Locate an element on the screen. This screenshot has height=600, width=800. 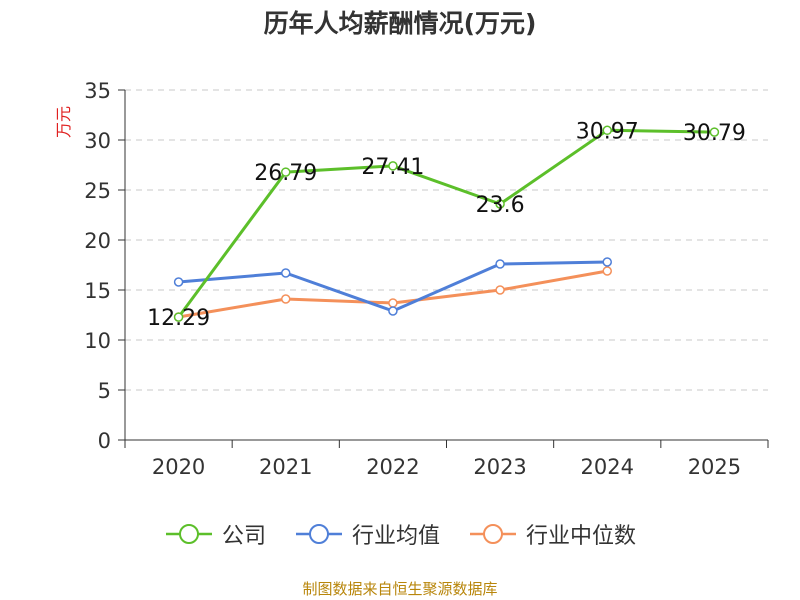
y-tick-label: 5 is located at coordinates (104, 391).